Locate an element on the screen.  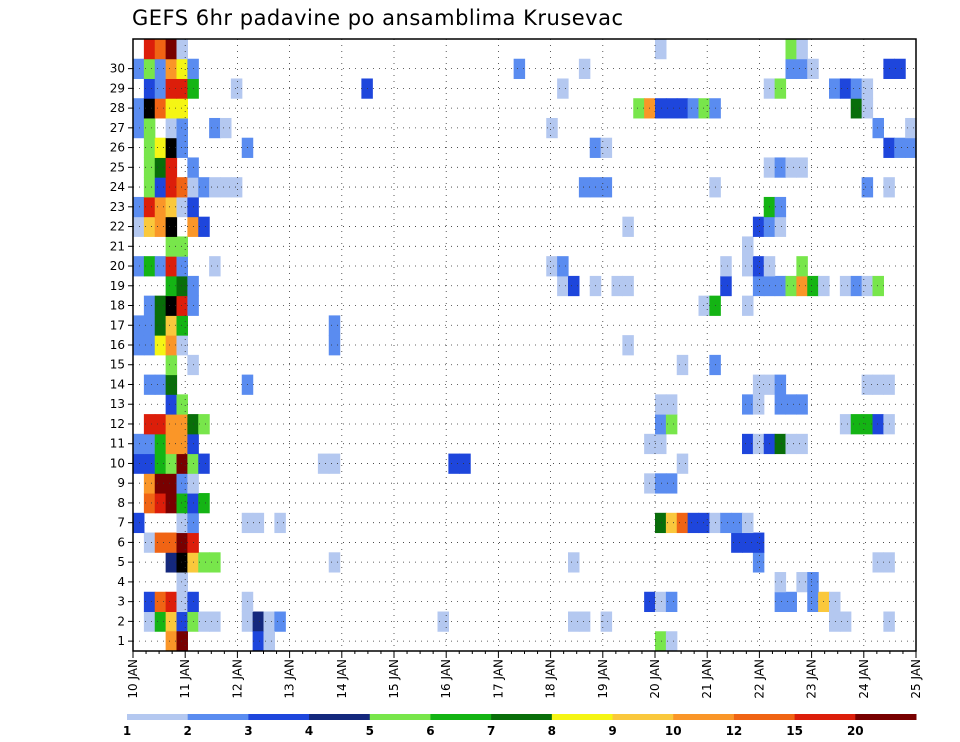
y-tick-label: 6 is located at coordinates (121, 542).